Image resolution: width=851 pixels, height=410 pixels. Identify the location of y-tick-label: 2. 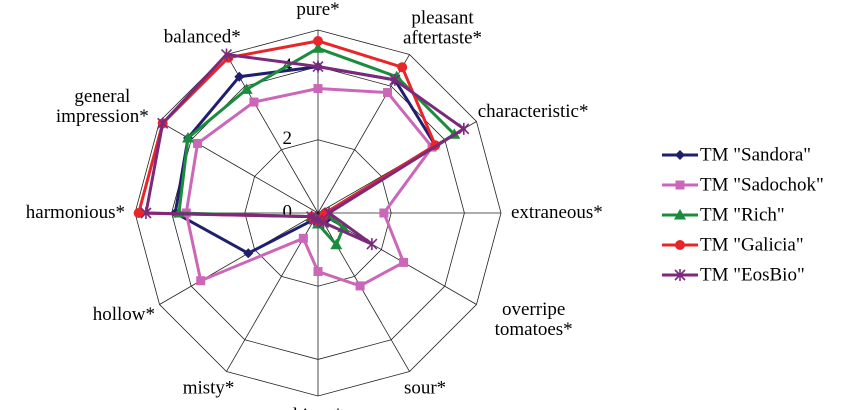
(288, 138).